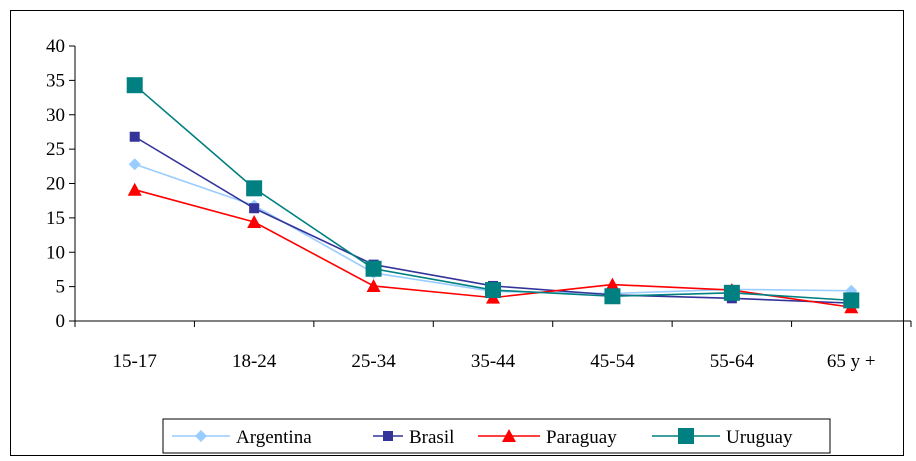 The height and width of the screenshot is (461, 916). Describe the element at coordinates (135, 361) in the screenshot. I see `x-tick-label: 15-17` at that location.